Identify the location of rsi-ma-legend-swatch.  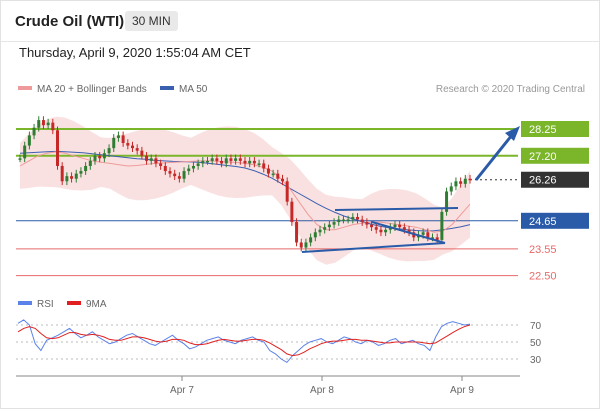
(74, 303).